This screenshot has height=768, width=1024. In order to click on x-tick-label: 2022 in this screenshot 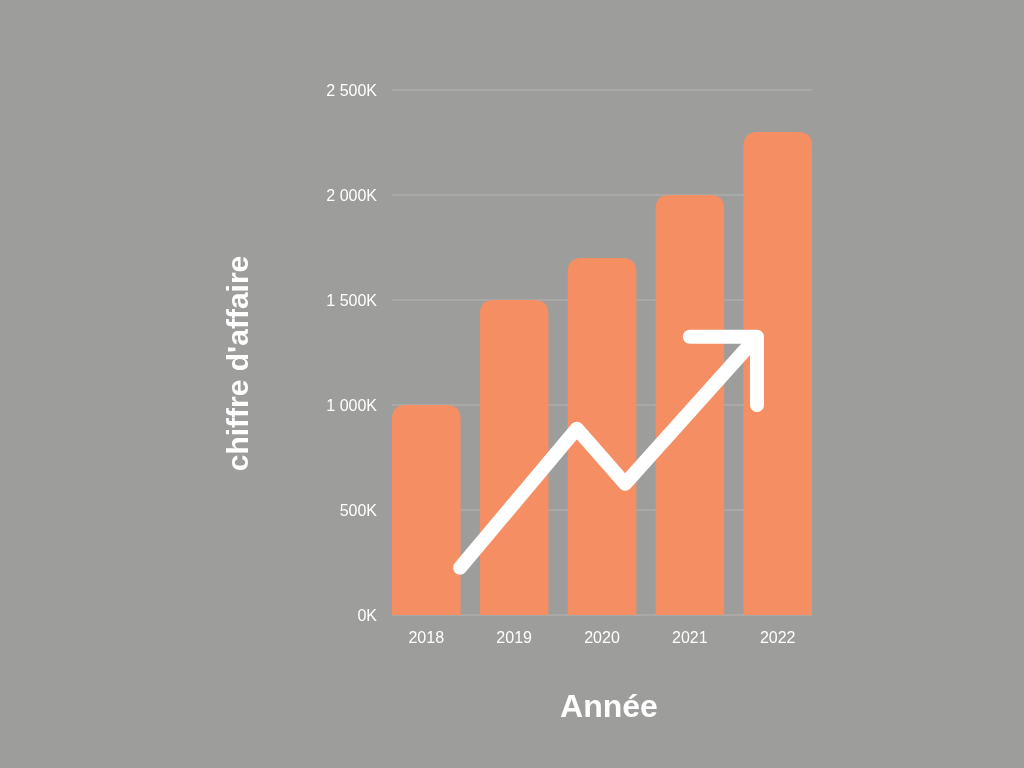, I will do `click(777, 637)`.